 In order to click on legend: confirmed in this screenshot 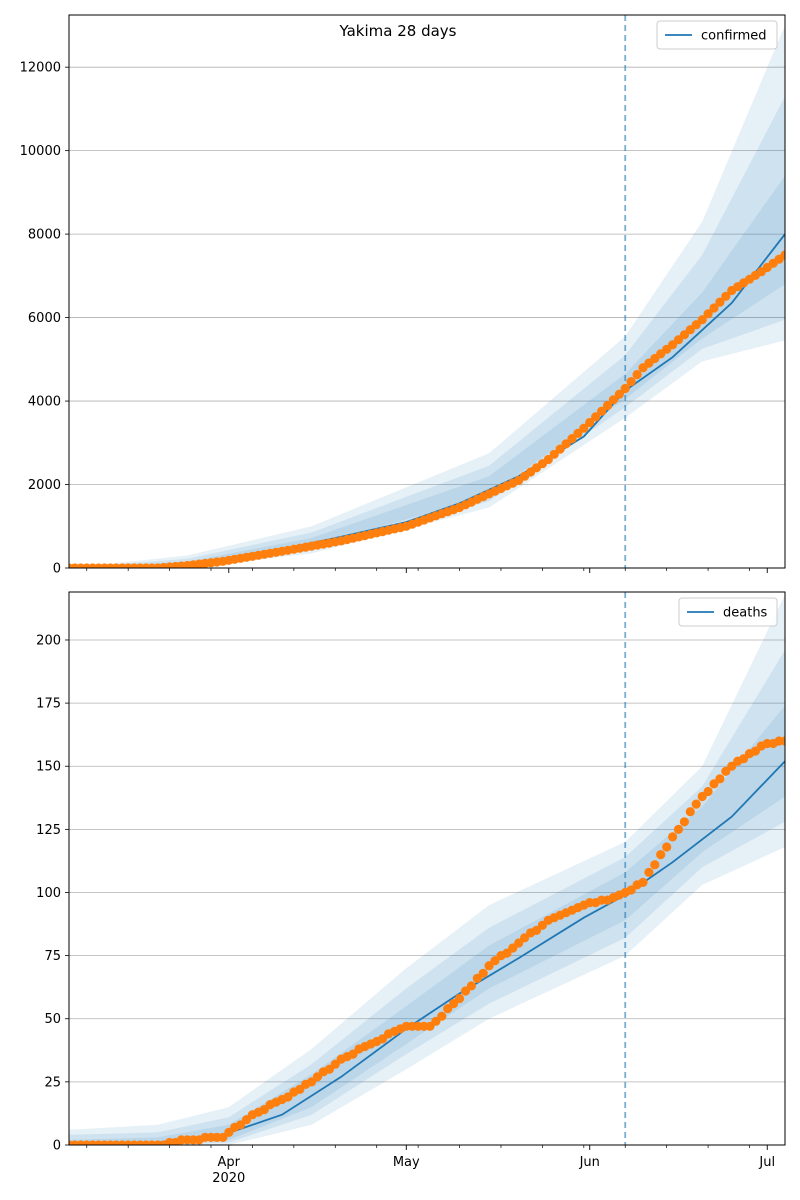, I will do `click(717, 35)`.